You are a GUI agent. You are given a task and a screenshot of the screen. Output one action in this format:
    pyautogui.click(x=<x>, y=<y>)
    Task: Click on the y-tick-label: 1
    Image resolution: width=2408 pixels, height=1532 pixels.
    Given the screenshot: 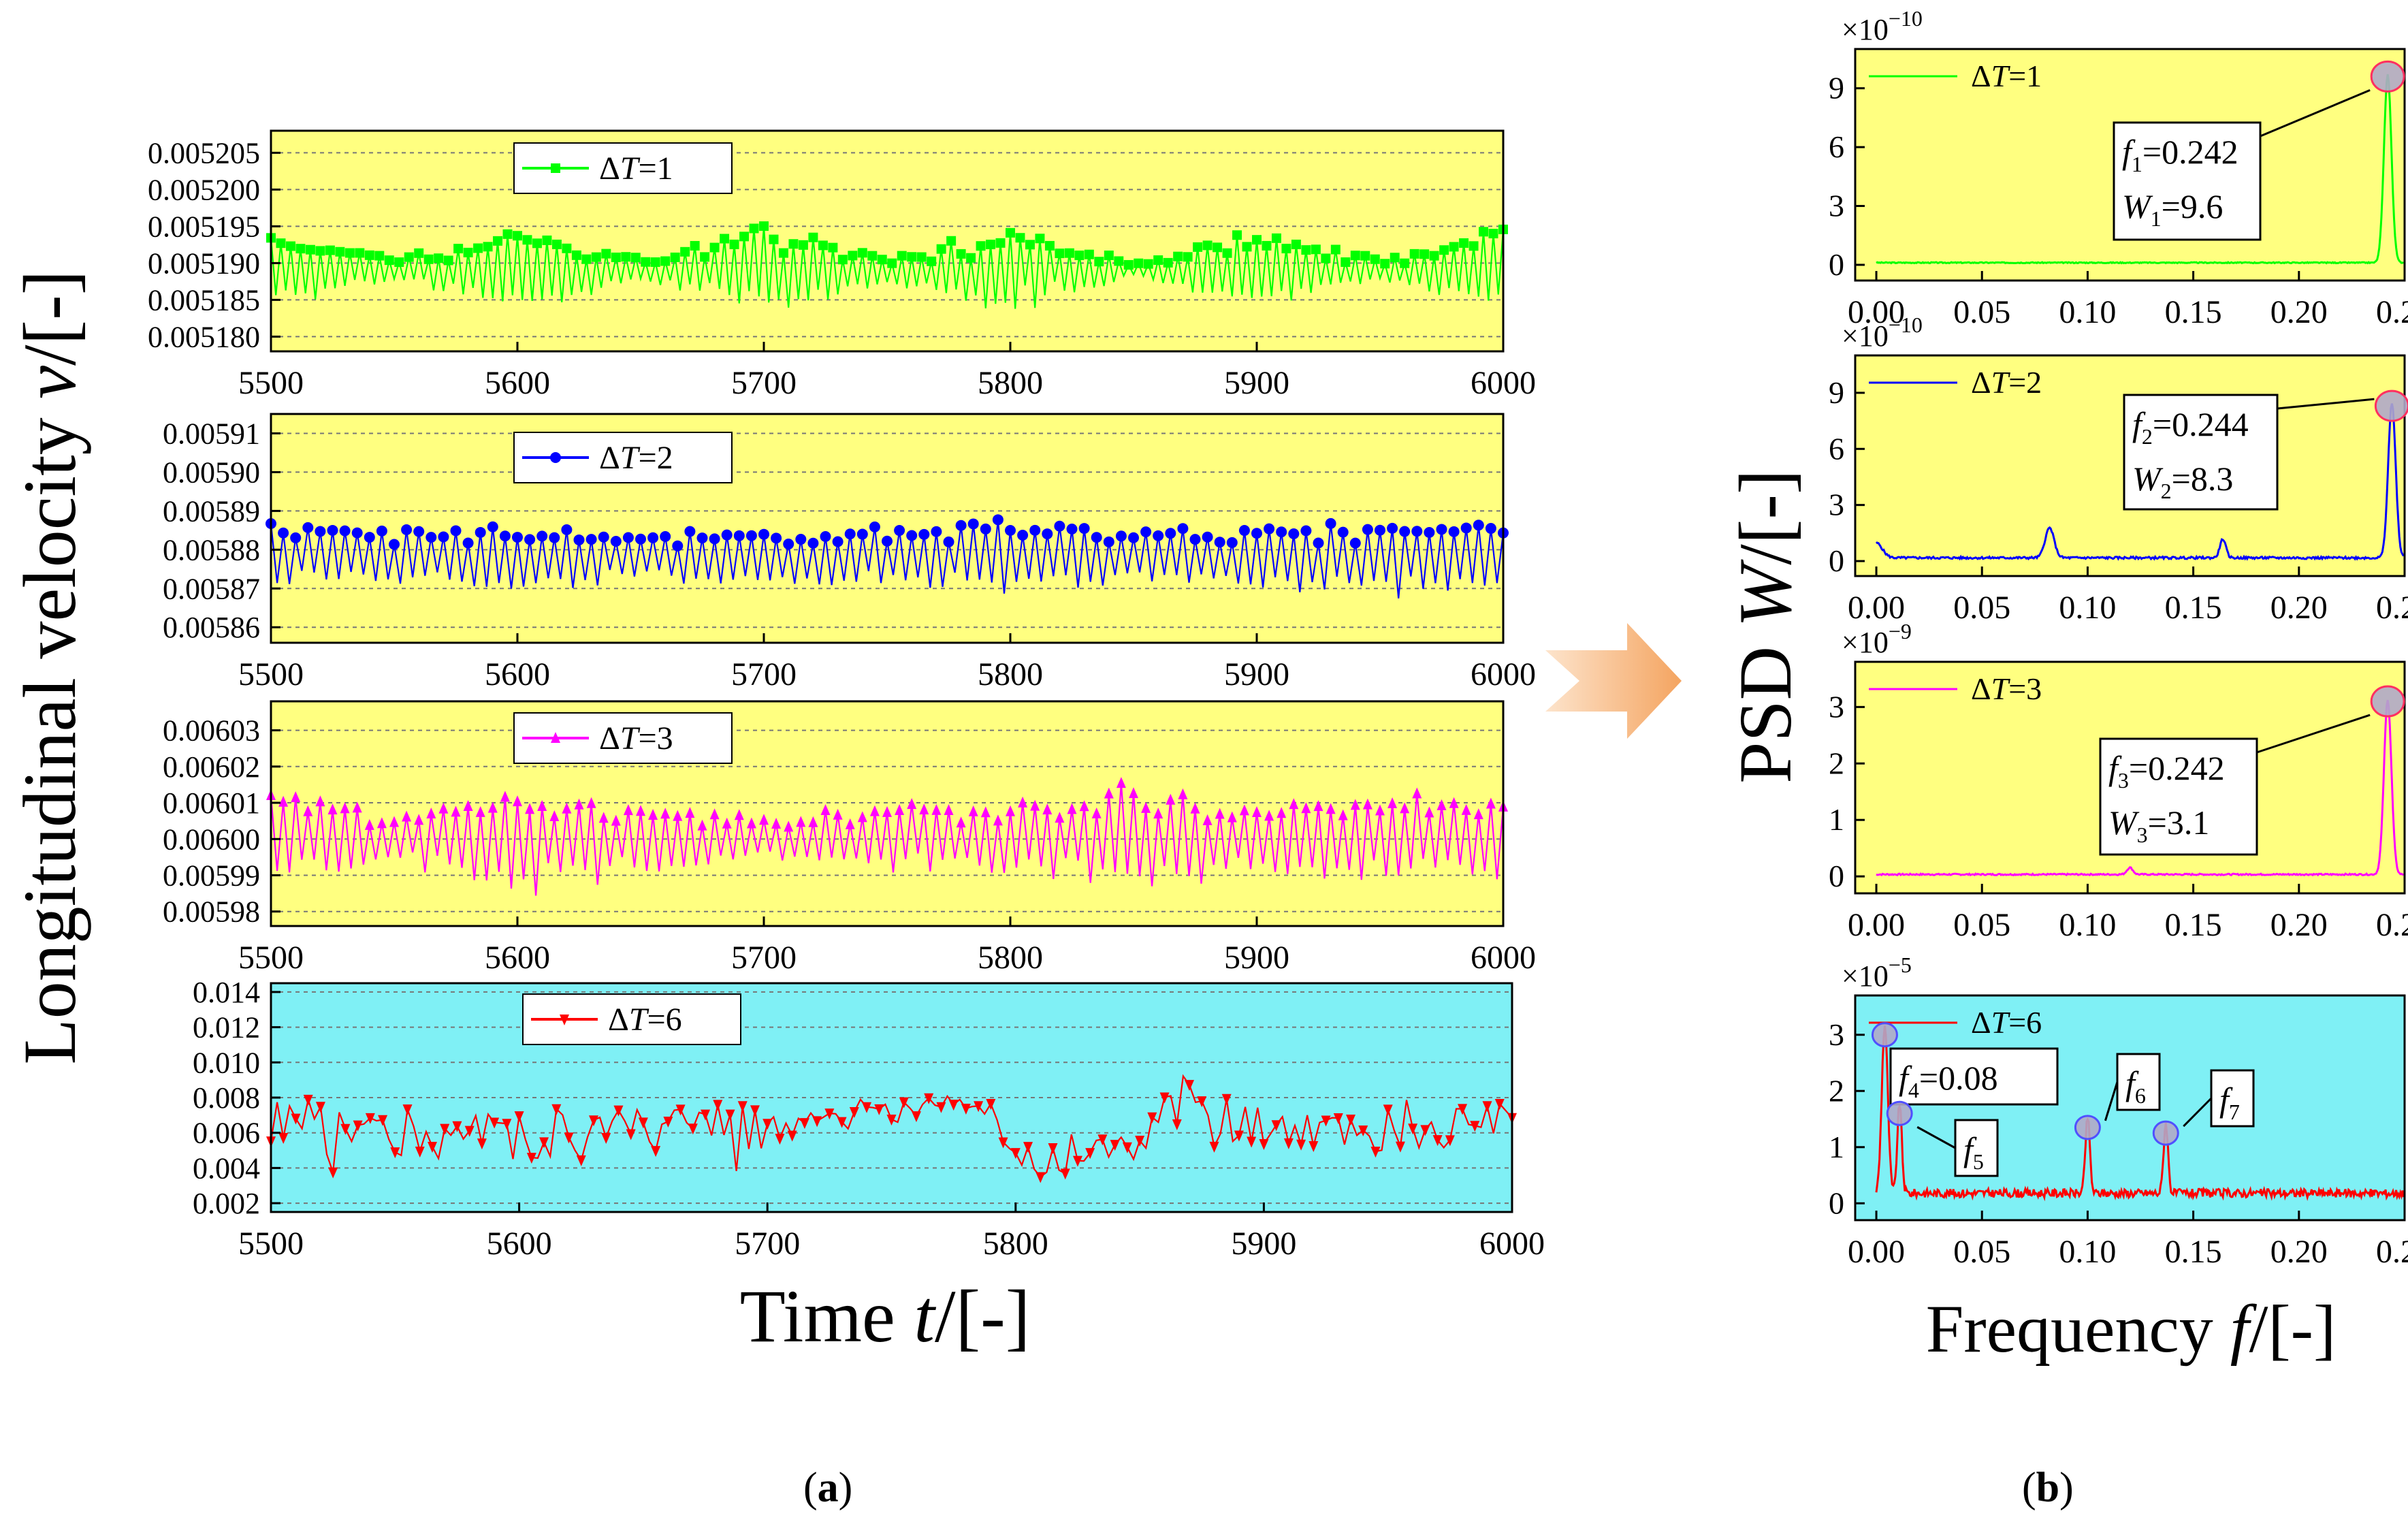 What is the action you would take?
    pyautogui.click(x=1836, y=819)
    